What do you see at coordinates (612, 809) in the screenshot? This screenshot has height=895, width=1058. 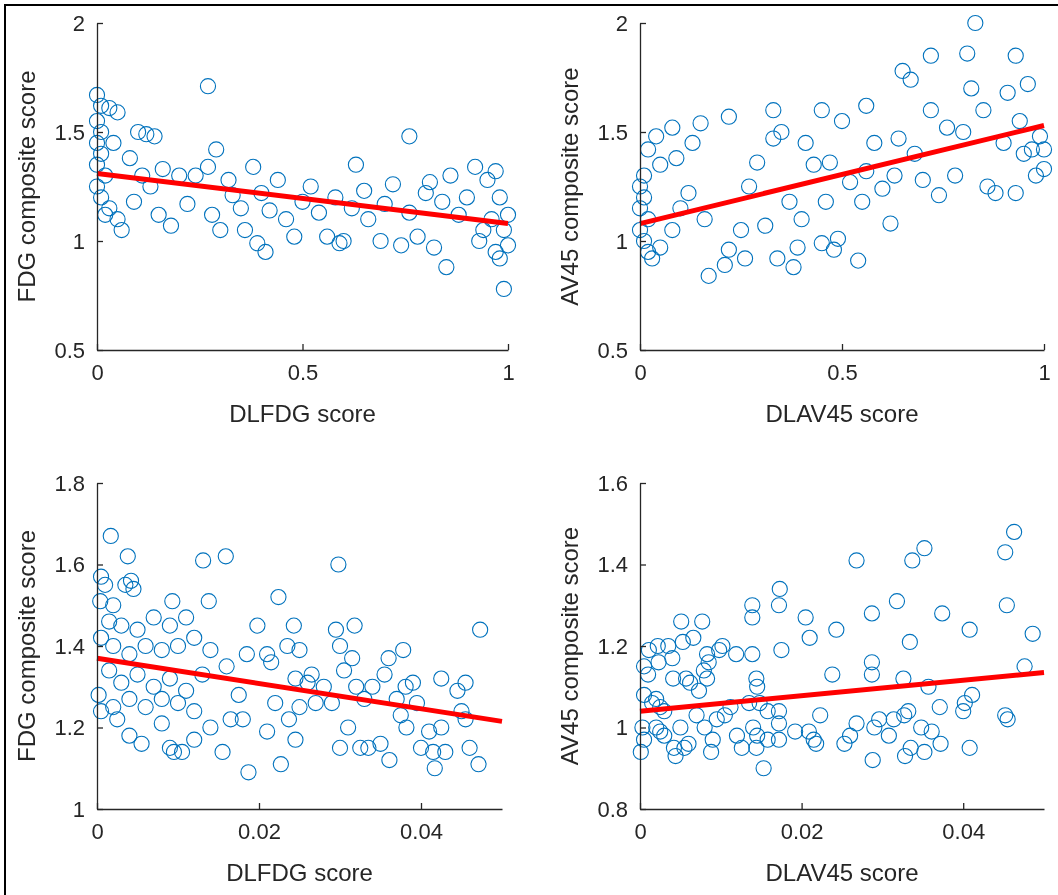 I see `y-tick-label: 0.8` at bounding box center [612, 809].